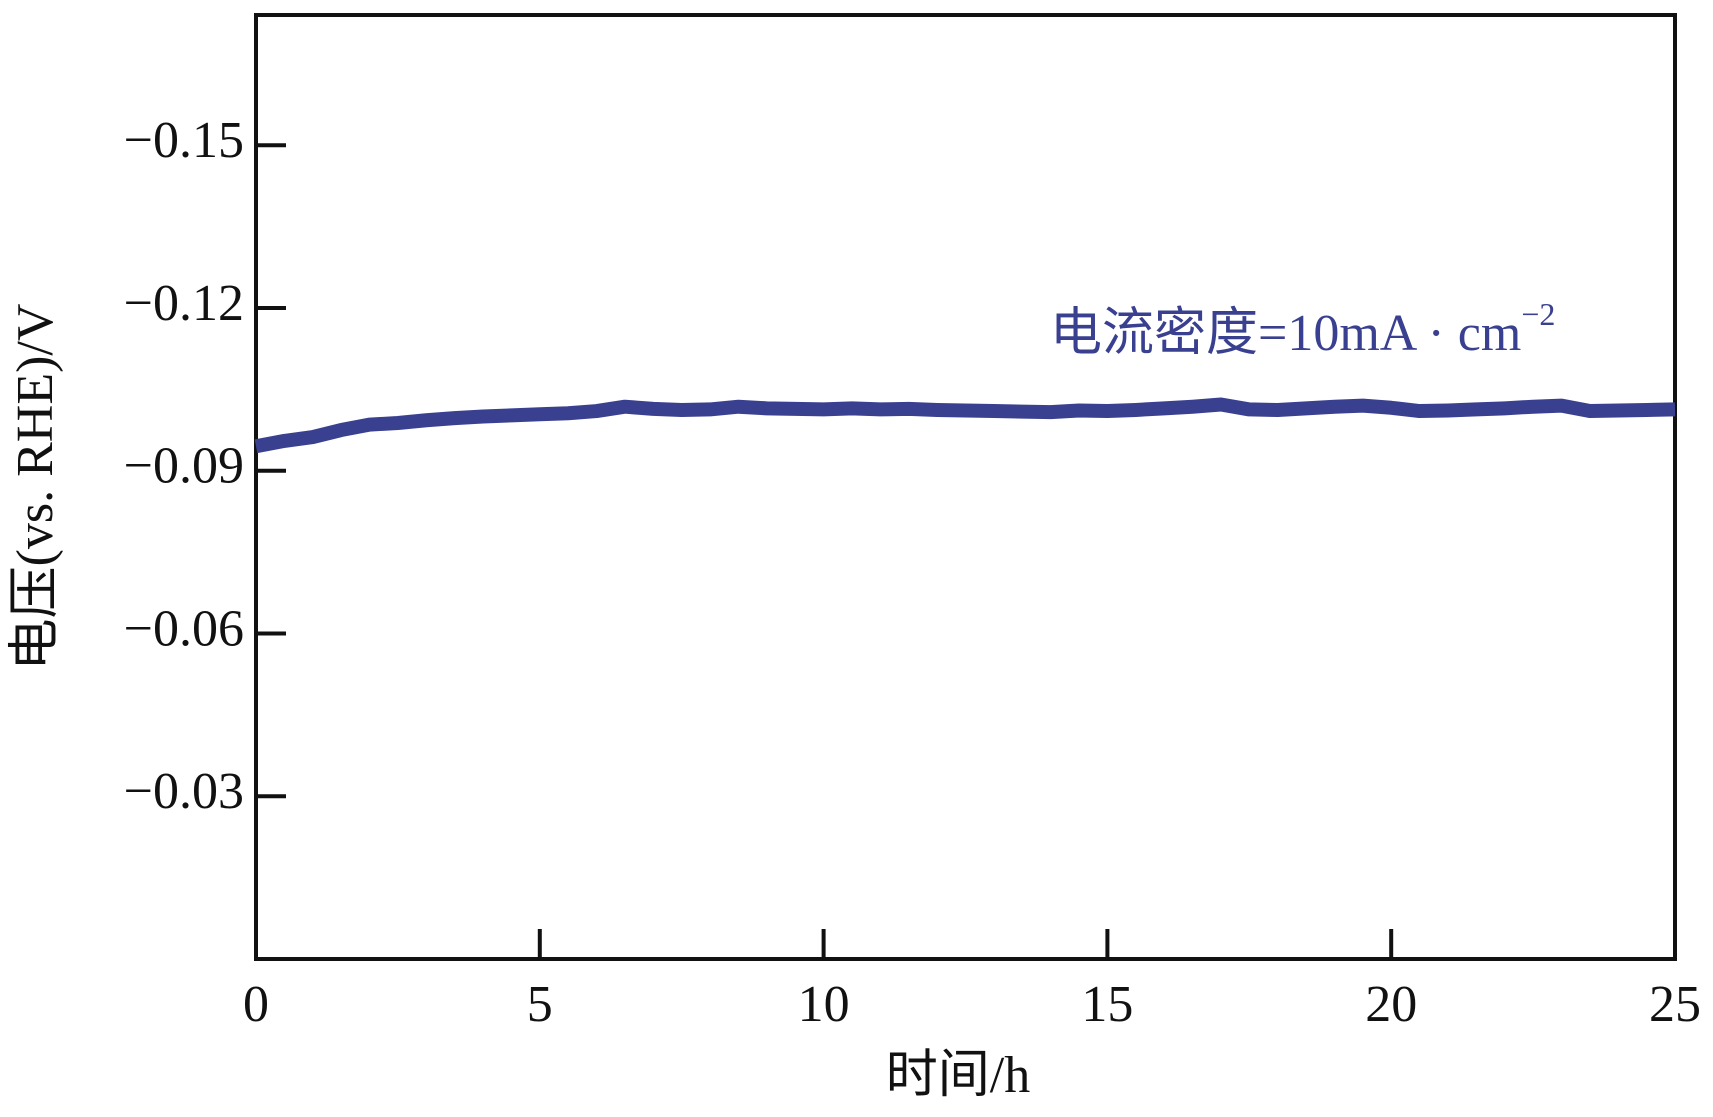  I want to click on y-tick-label: −0.12, so click(184, 303).